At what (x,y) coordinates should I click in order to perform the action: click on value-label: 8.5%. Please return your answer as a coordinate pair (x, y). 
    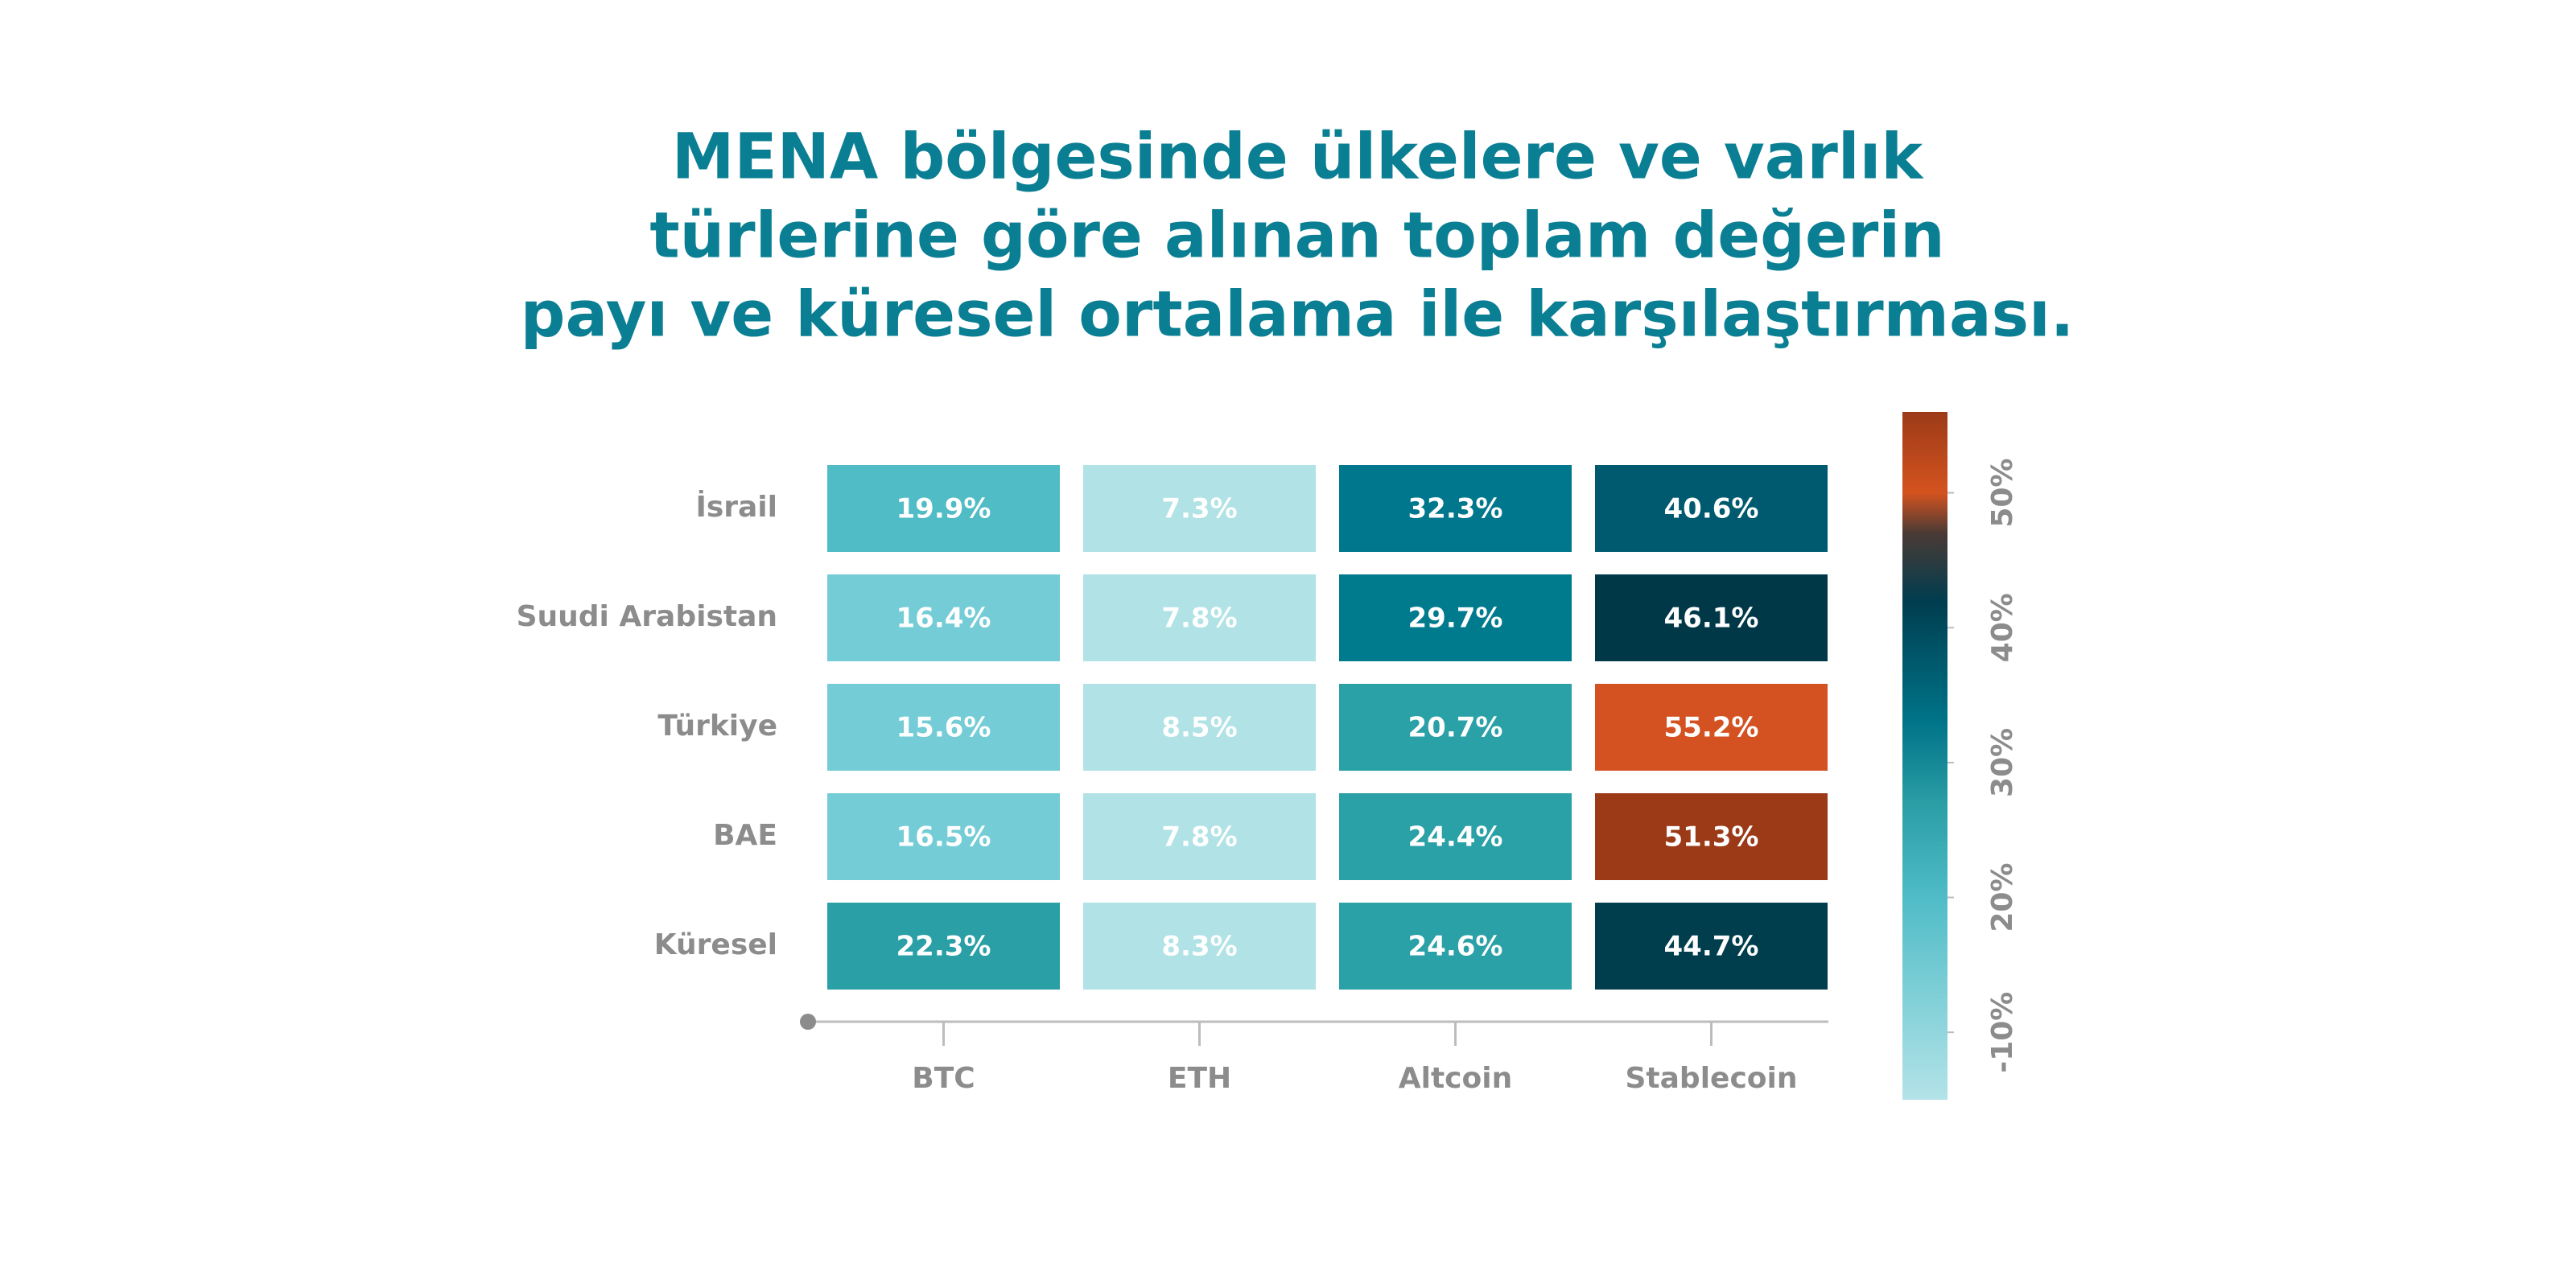
    Looking at the image, I should click on (1199, 728).